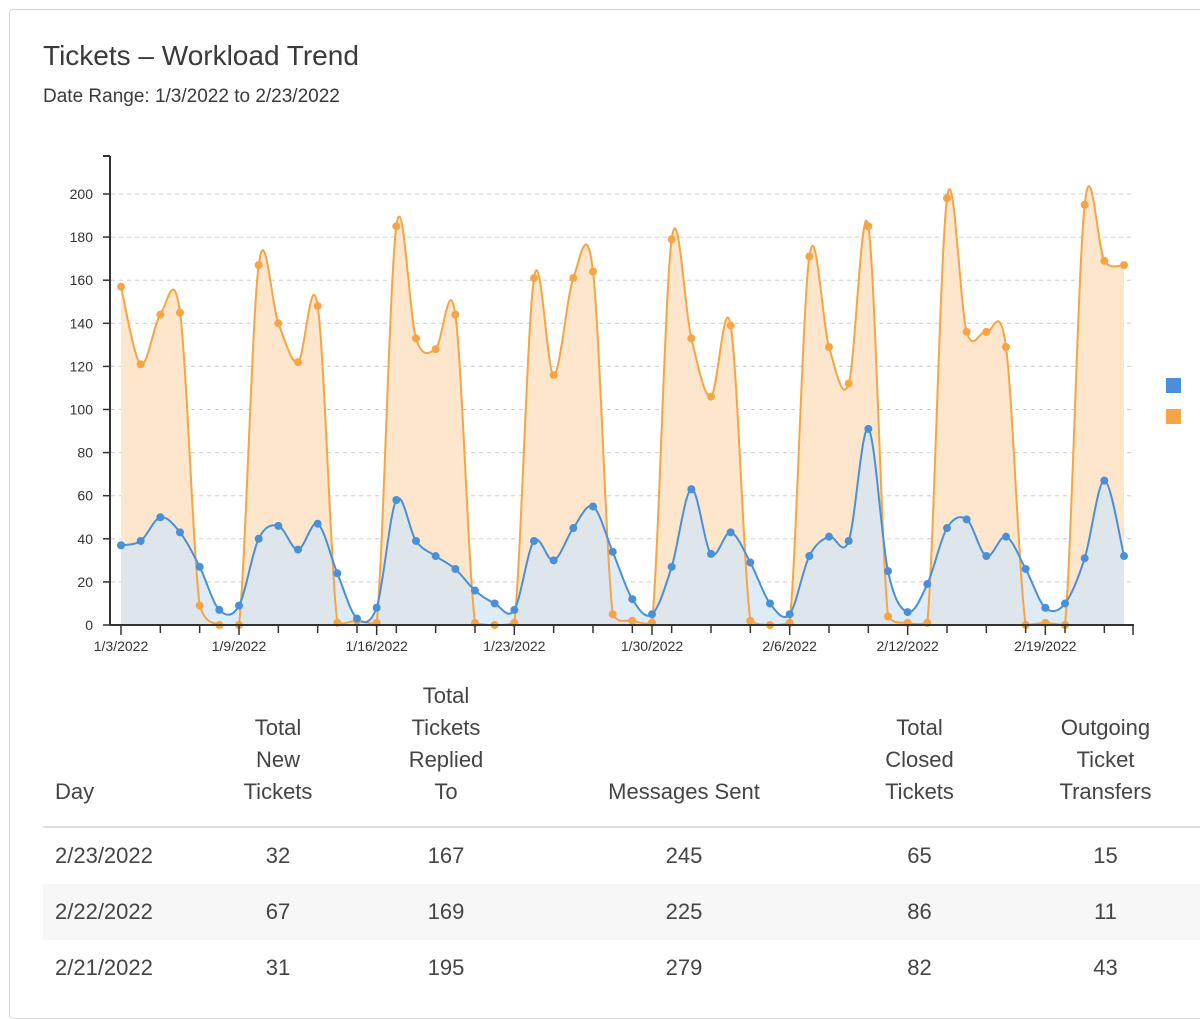  I want to click on y-tick-label: 0, so click(89, 625).